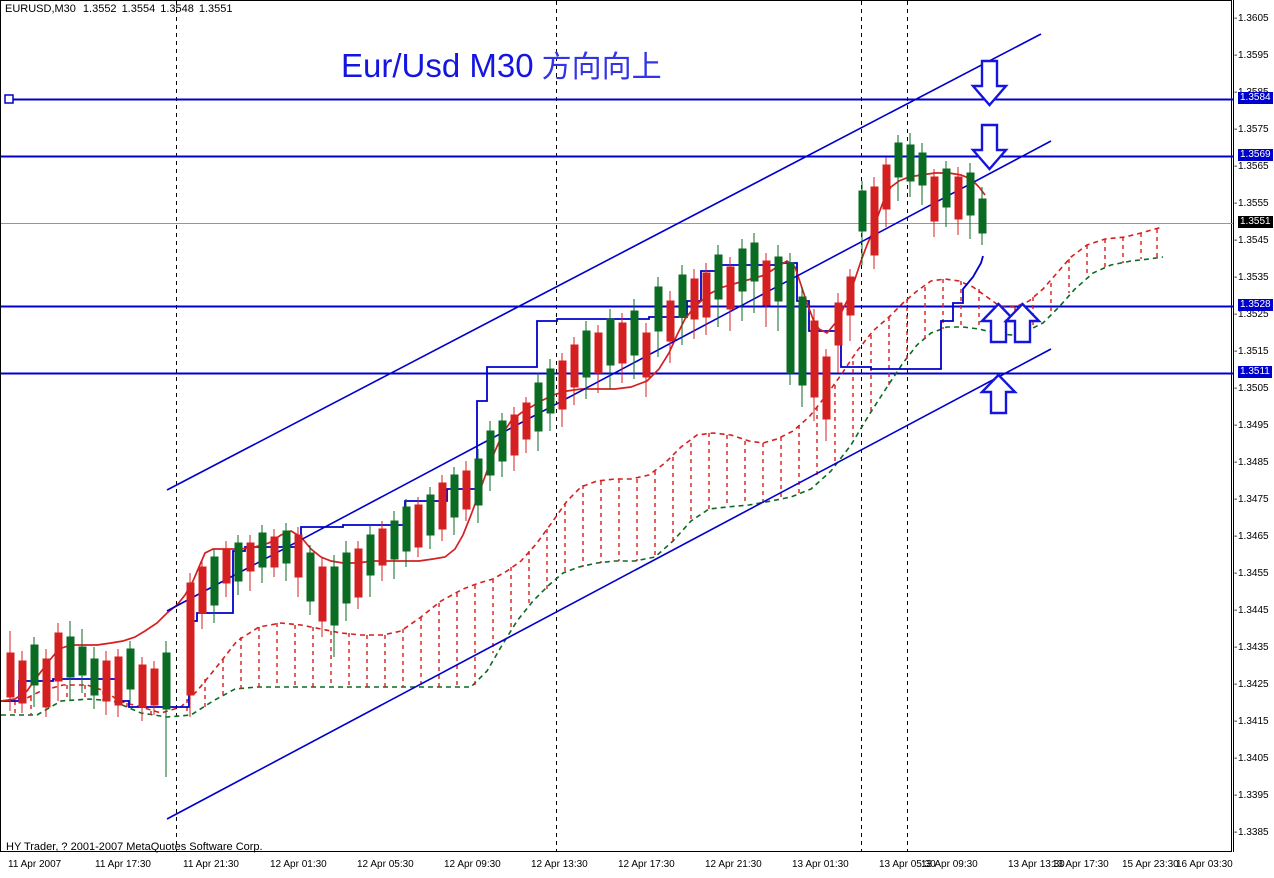 The image size is (1274, 878). What do you see at coordinates (1251, 55) in the screenshot?
I see `price-tick: ‐1.3595` at bounding box center [1251, 55].